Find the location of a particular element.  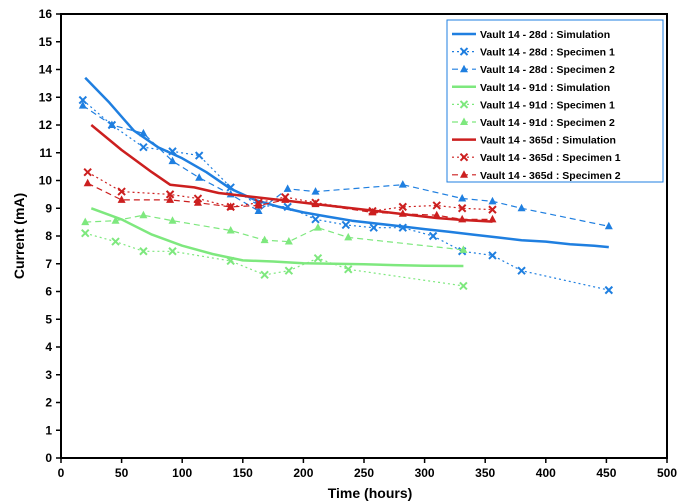

legend-item: Vault 14 - 28d : Simulation is located at coordinates (531, 35).